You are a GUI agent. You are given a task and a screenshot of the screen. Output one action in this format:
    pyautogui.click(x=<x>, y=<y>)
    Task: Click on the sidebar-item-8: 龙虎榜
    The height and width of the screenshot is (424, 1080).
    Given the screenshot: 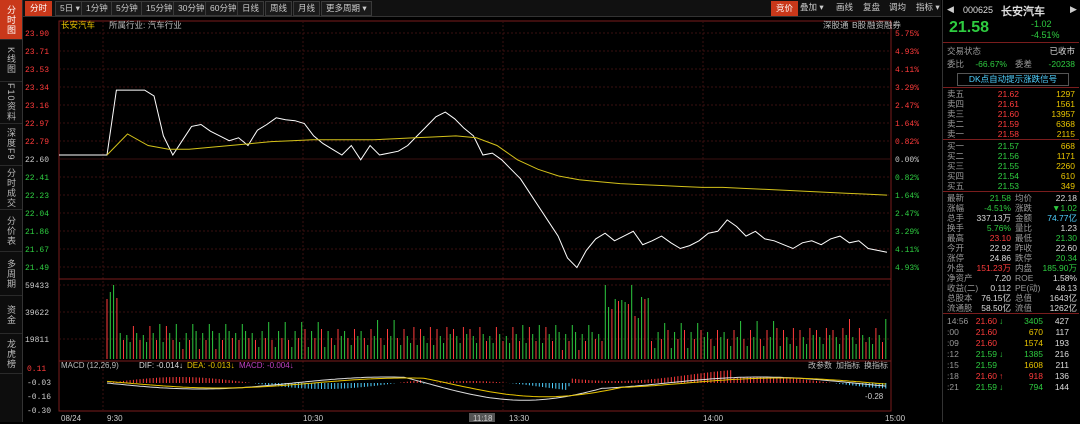 What is the action you would take?
    pyautogui.click(x=11, y=354)
    